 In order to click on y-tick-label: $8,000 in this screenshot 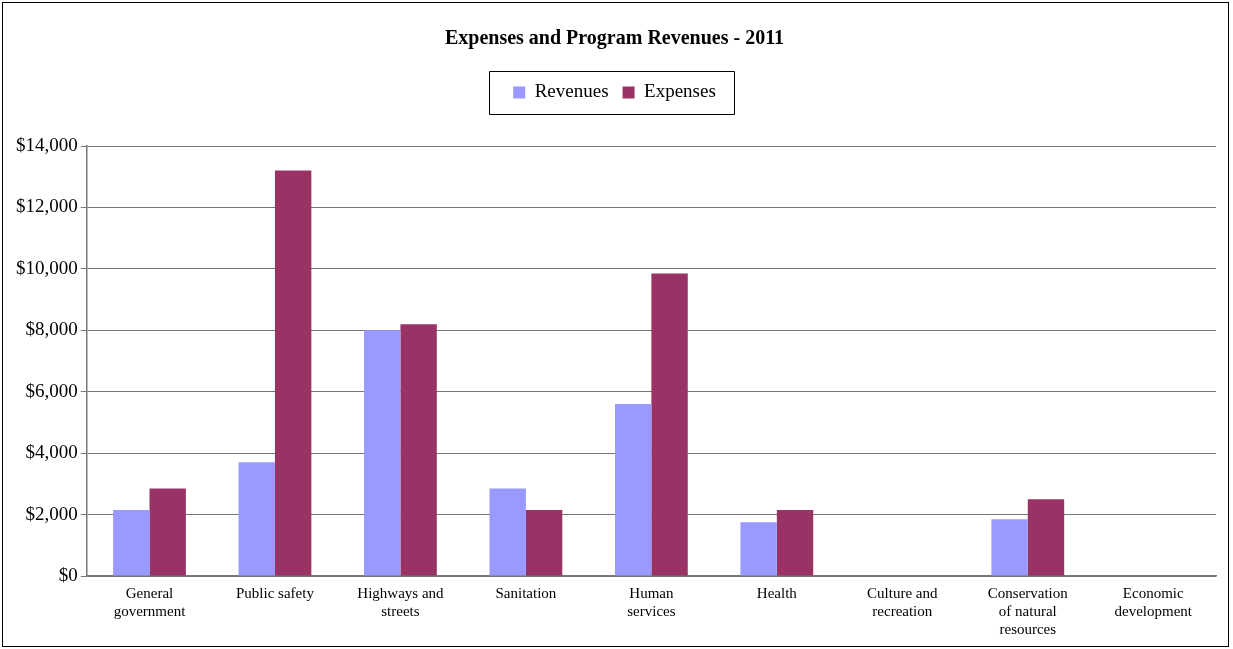, I will do `click(51, 329)`.